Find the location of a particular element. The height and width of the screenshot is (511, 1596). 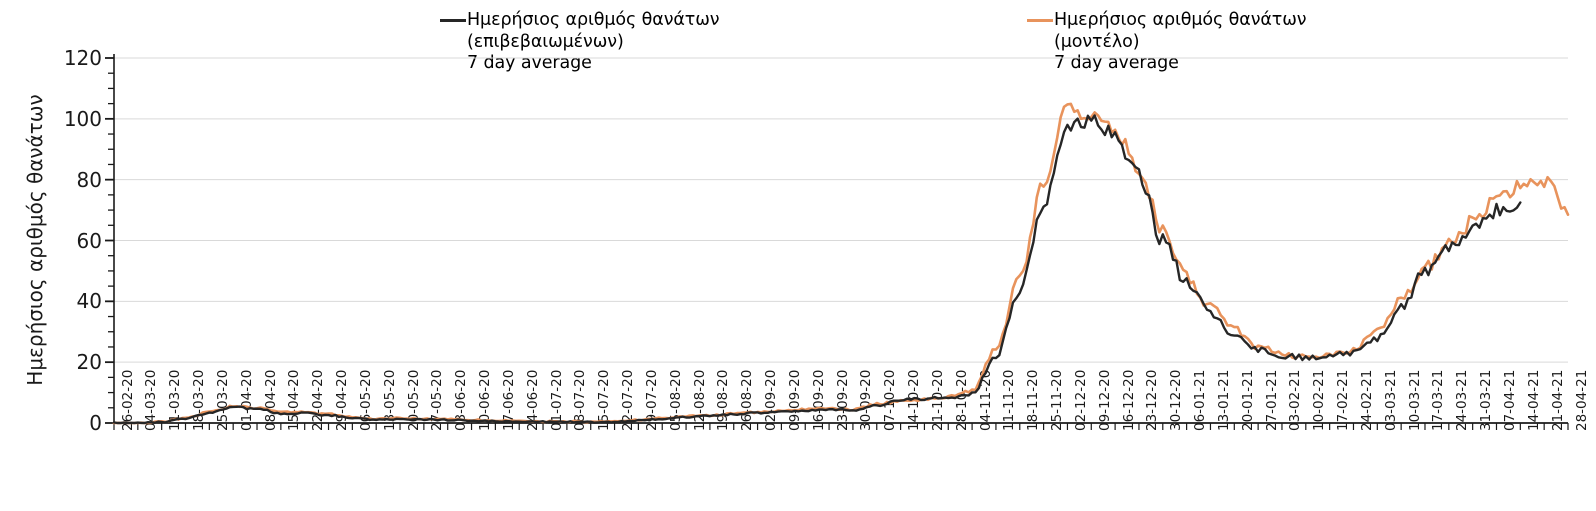

y-tick-label: 120 is located at coordinates (82, 58).